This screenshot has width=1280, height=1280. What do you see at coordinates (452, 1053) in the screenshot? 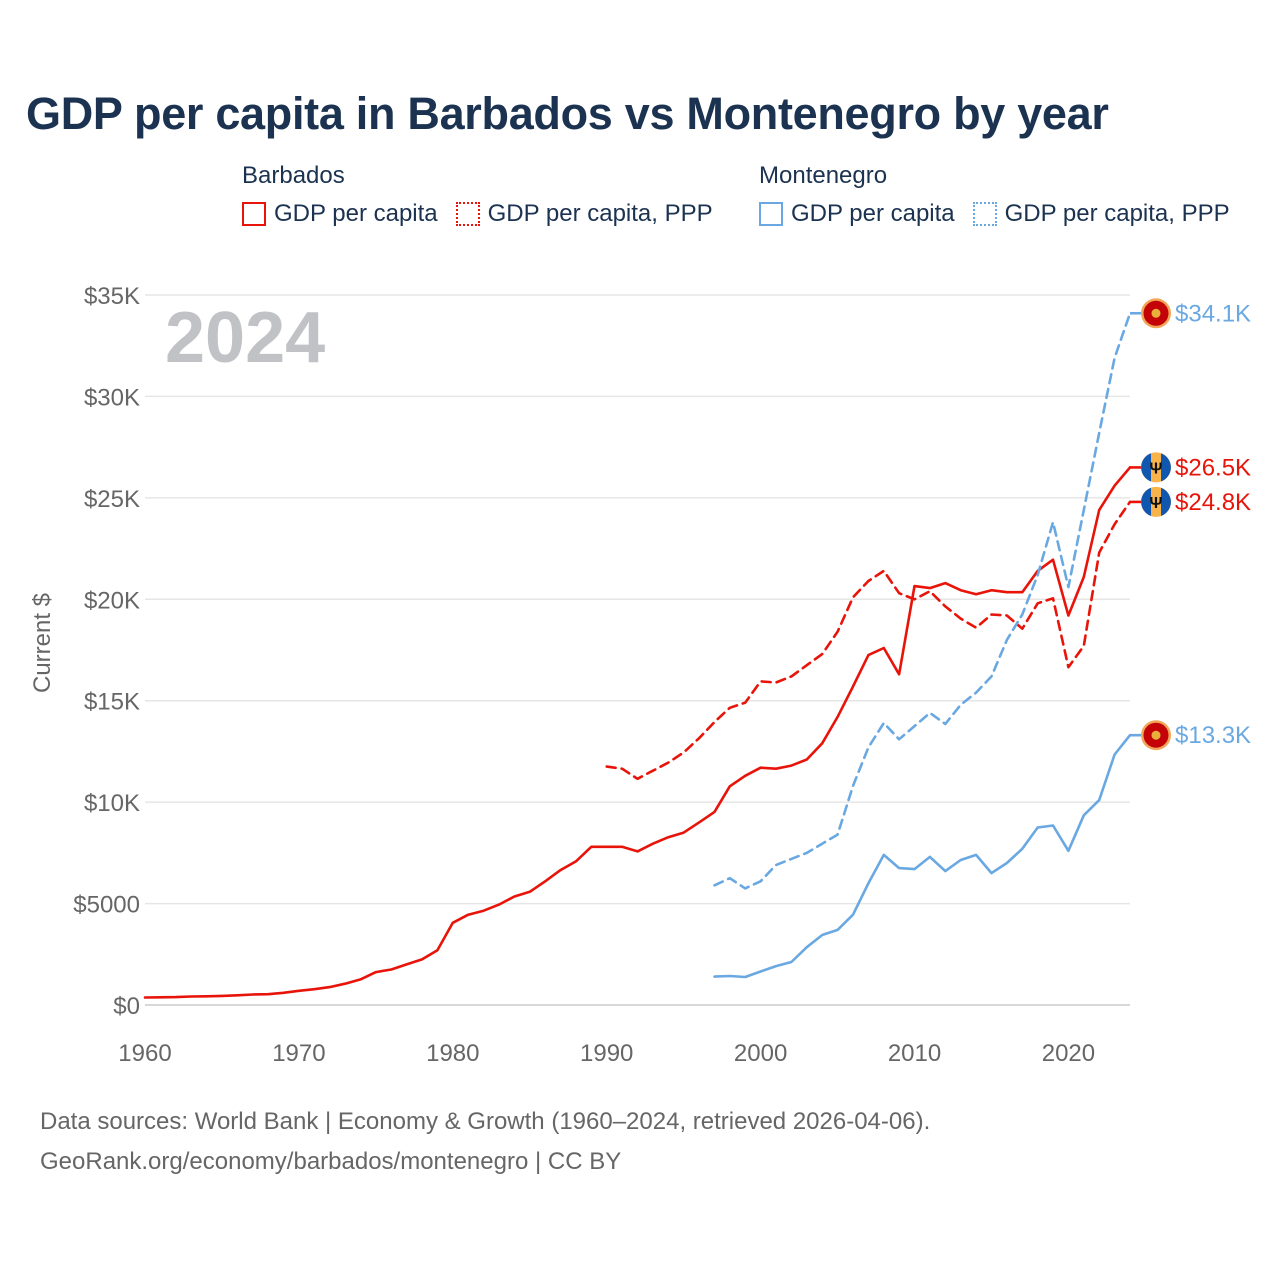
I see `x-tick-label: 1980` at bounding box center [452, 1053].